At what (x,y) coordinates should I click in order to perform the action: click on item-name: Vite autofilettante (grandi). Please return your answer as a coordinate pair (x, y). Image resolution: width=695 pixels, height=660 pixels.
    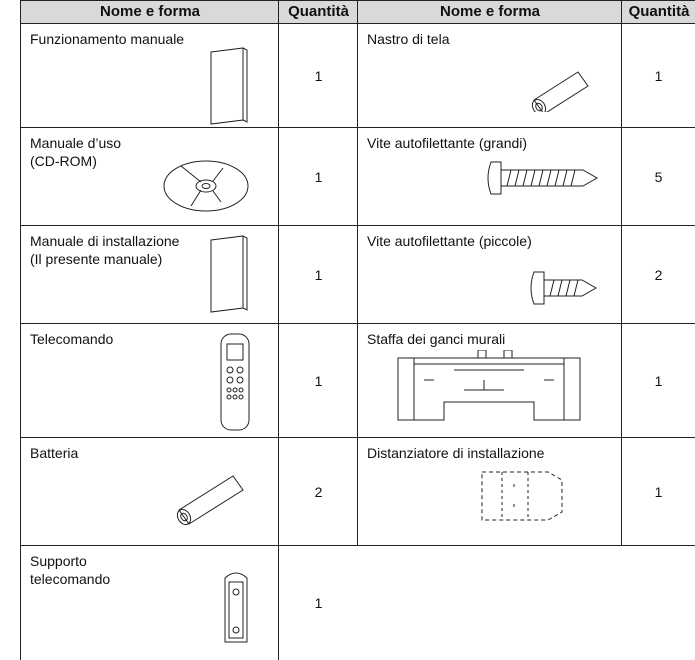
    Looking at the image, I should click on (447, 143).